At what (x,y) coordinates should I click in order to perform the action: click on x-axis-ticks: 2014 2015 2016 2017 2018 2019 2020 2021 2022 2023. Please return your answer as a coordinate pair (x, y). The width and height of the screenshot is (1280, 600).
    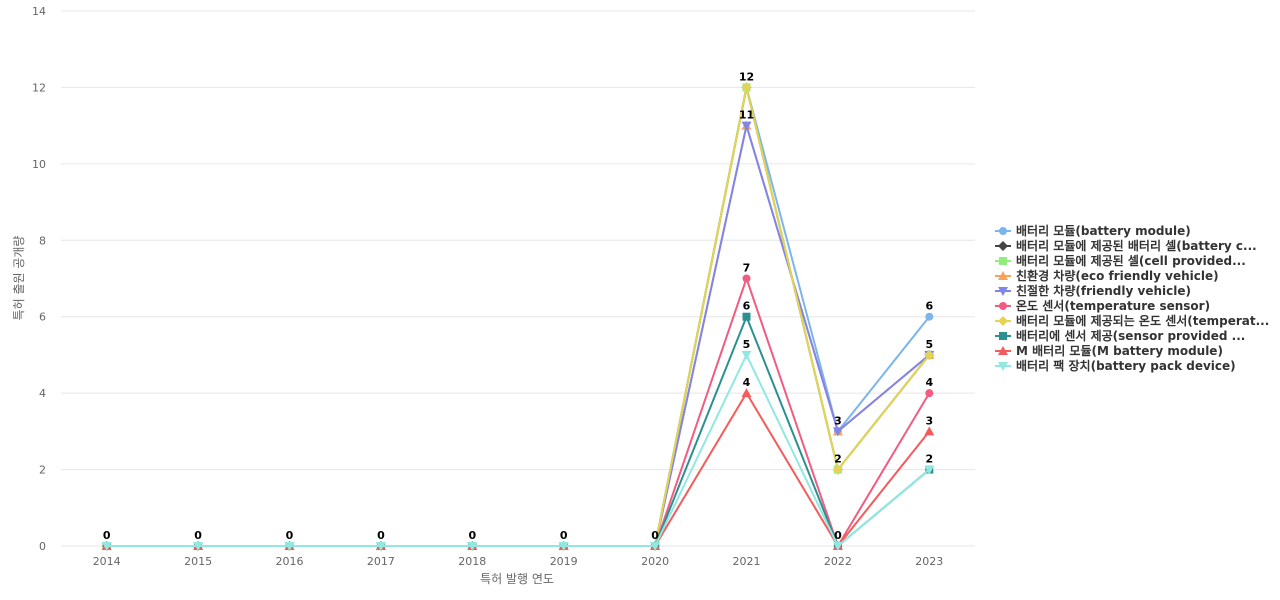
    Looking at the image, I should click on (518, 561).